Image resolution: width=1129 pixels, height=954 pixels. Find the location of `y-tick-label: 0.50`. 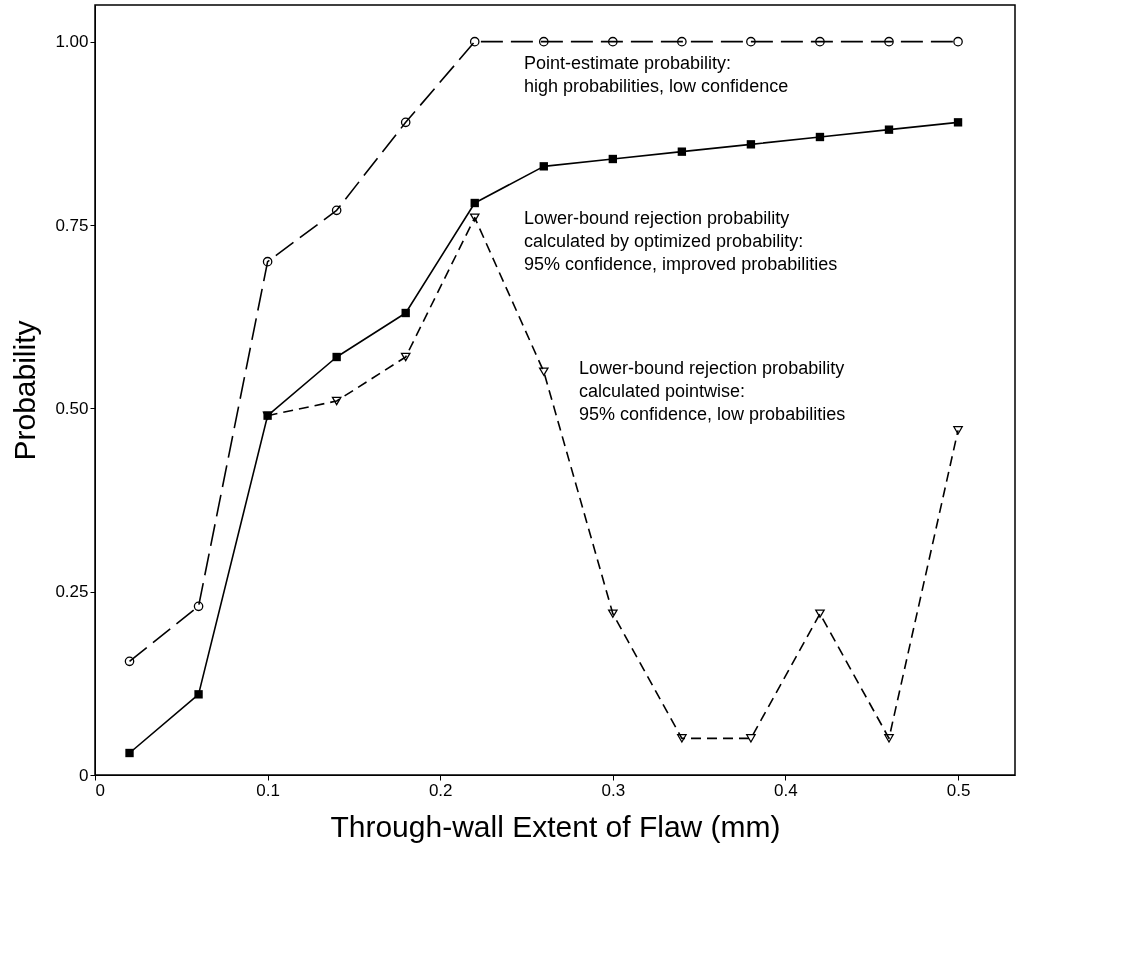

y-tick-label: 0.50 is located at coordinates (72, 408).